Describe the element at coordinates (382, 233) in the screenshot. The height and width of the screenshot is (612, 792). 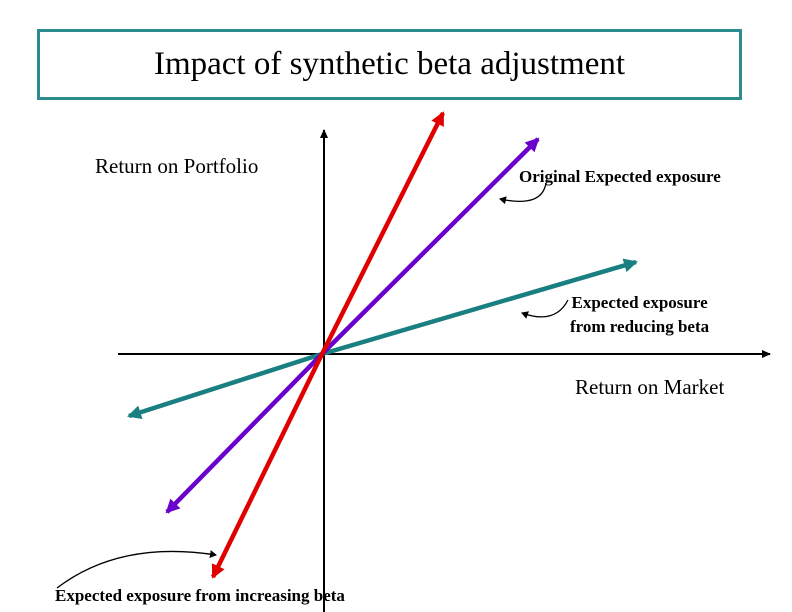
I see `increased-beta-line-upper` at that location.